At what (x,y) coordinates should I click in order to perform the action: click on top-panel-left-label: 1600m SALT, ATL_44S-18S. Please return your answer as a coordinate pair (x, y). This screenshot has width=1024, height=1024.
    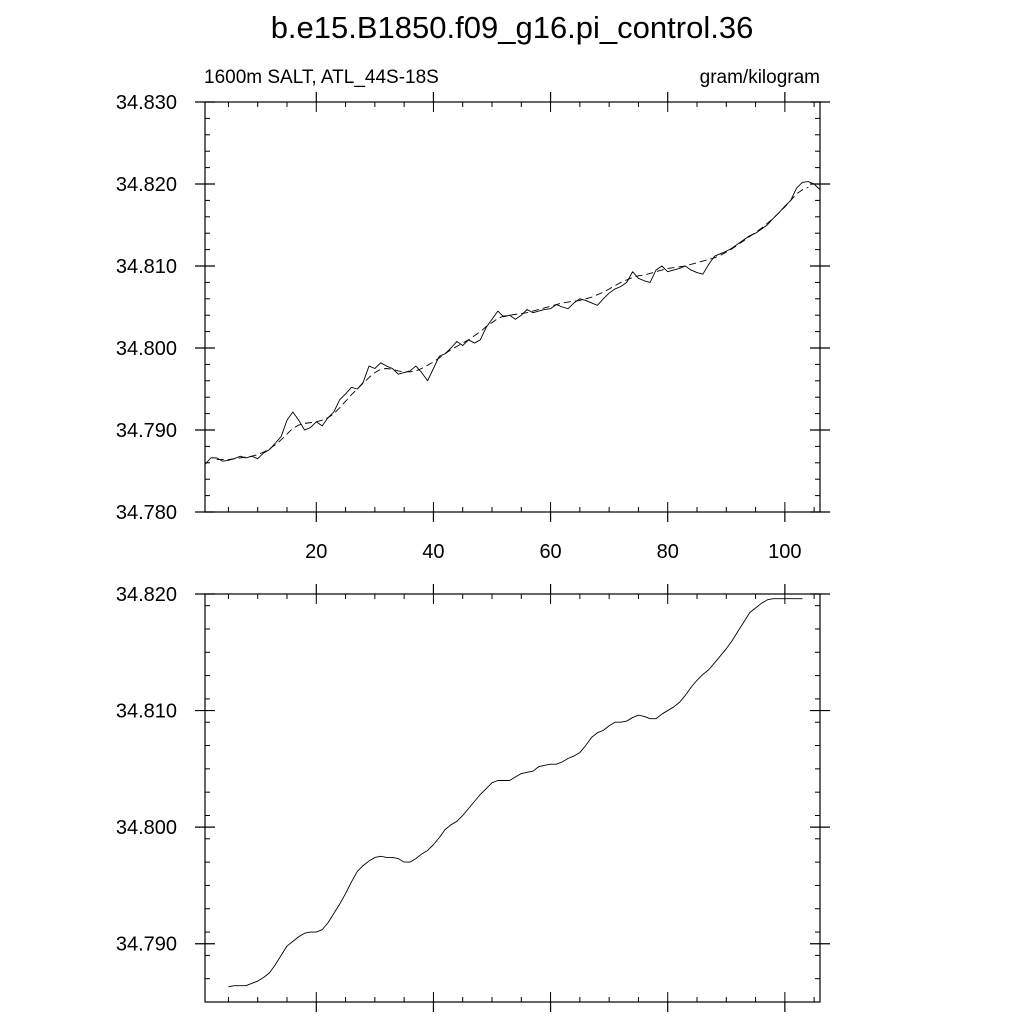
    Looking at the image, I should click on (321, 77).